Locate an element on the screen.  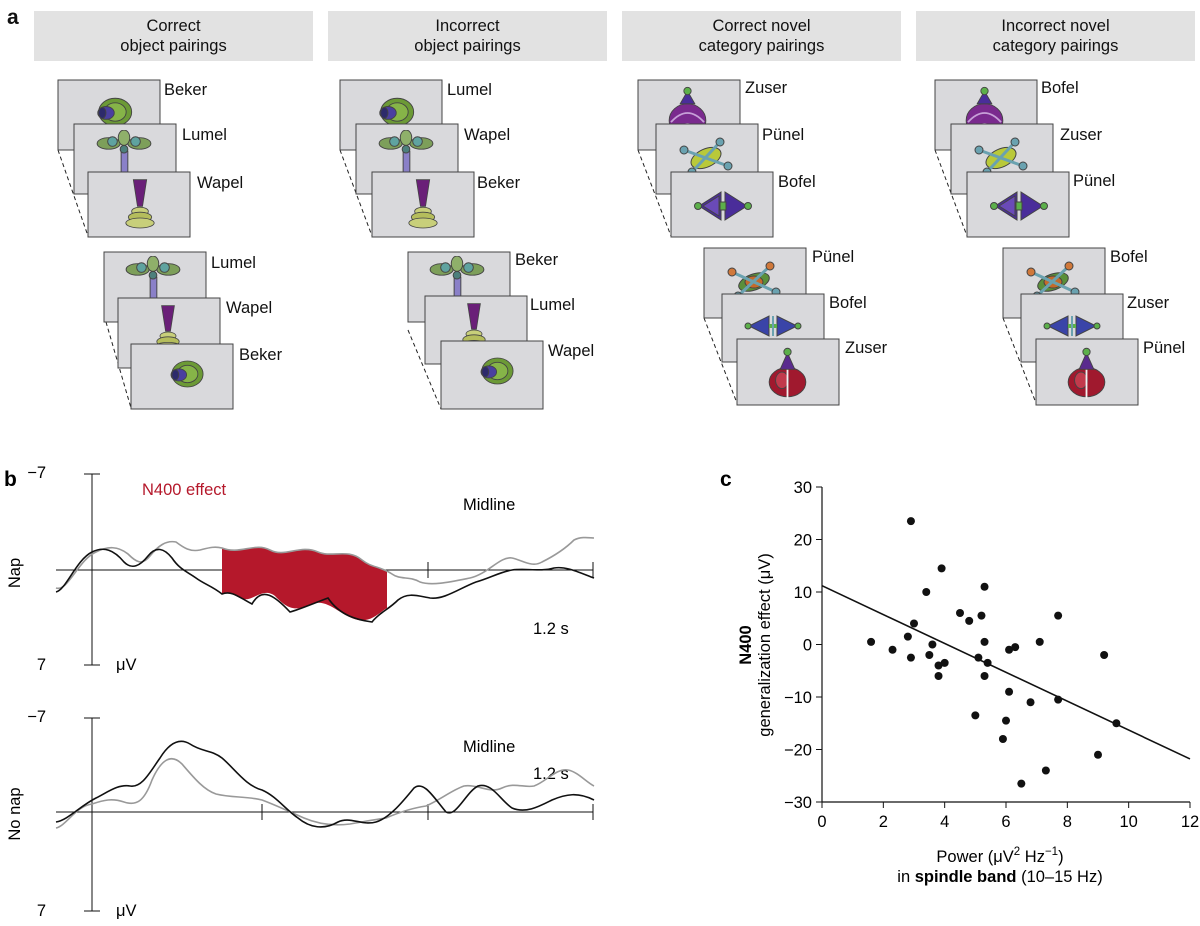
y-axis-title: N400 generalization effect (μV) is located at coordinates (755, 644).